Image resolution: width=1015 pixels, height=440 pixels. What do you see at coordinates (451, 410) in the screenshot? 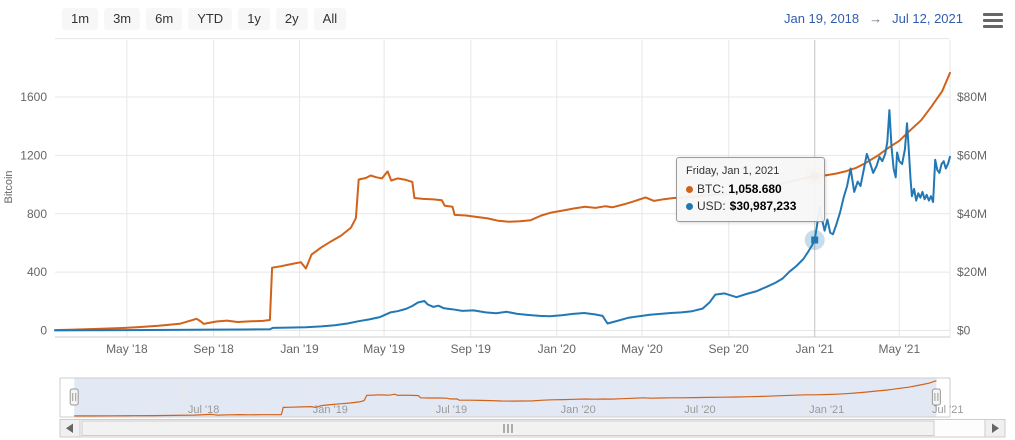
I see `navigator-tick-label: Jul '19` at bounding box center [451, 410].